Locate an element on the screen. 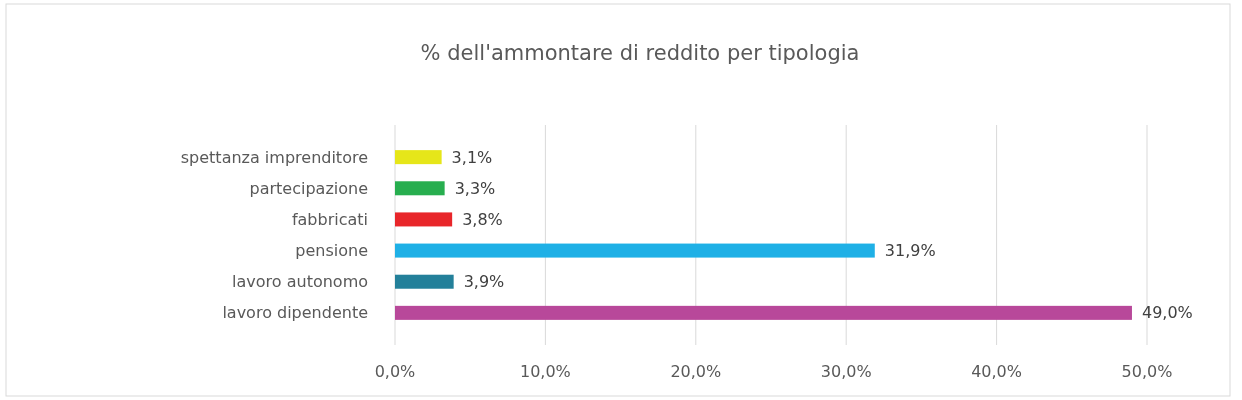 The width and height of the screenshot is (1242, 400). x-tick-label: 0,0% is located at coordinates (395, 371).